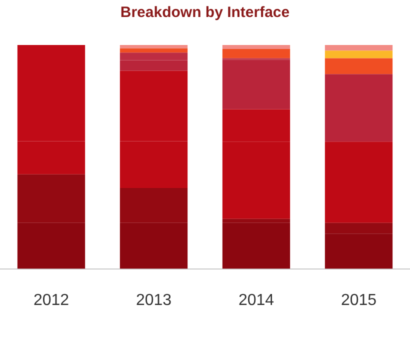 This screenshot has height=344, width=410. What do you see at coordinates (205, 13) in the screenshot?
I see `chart-title: Breakdown by Interface` at bounding box center [205, 13].